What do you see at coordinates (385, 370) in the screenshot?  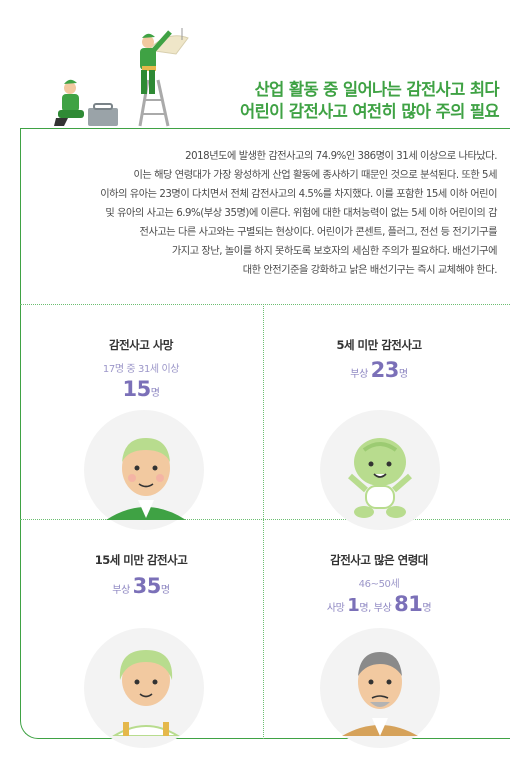 I see `stat-number: 23` at bounding box center [385, 370].